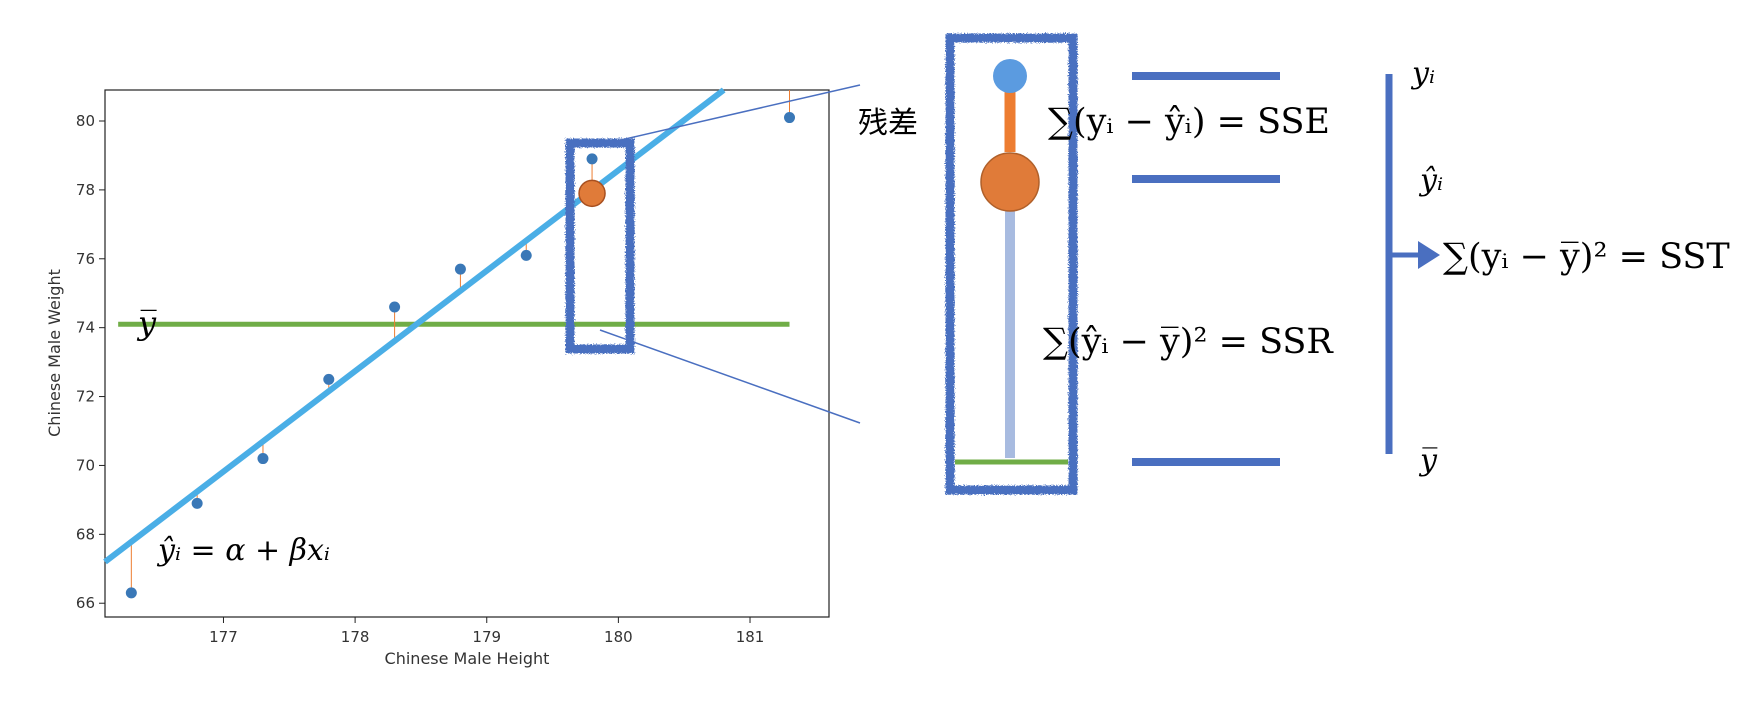 This screenshot has height=712, width=1762. What do you see at coordinates (85, 534) in the screenshot?
I see `y-tick-label: 68` at bounding box center [85, 534].